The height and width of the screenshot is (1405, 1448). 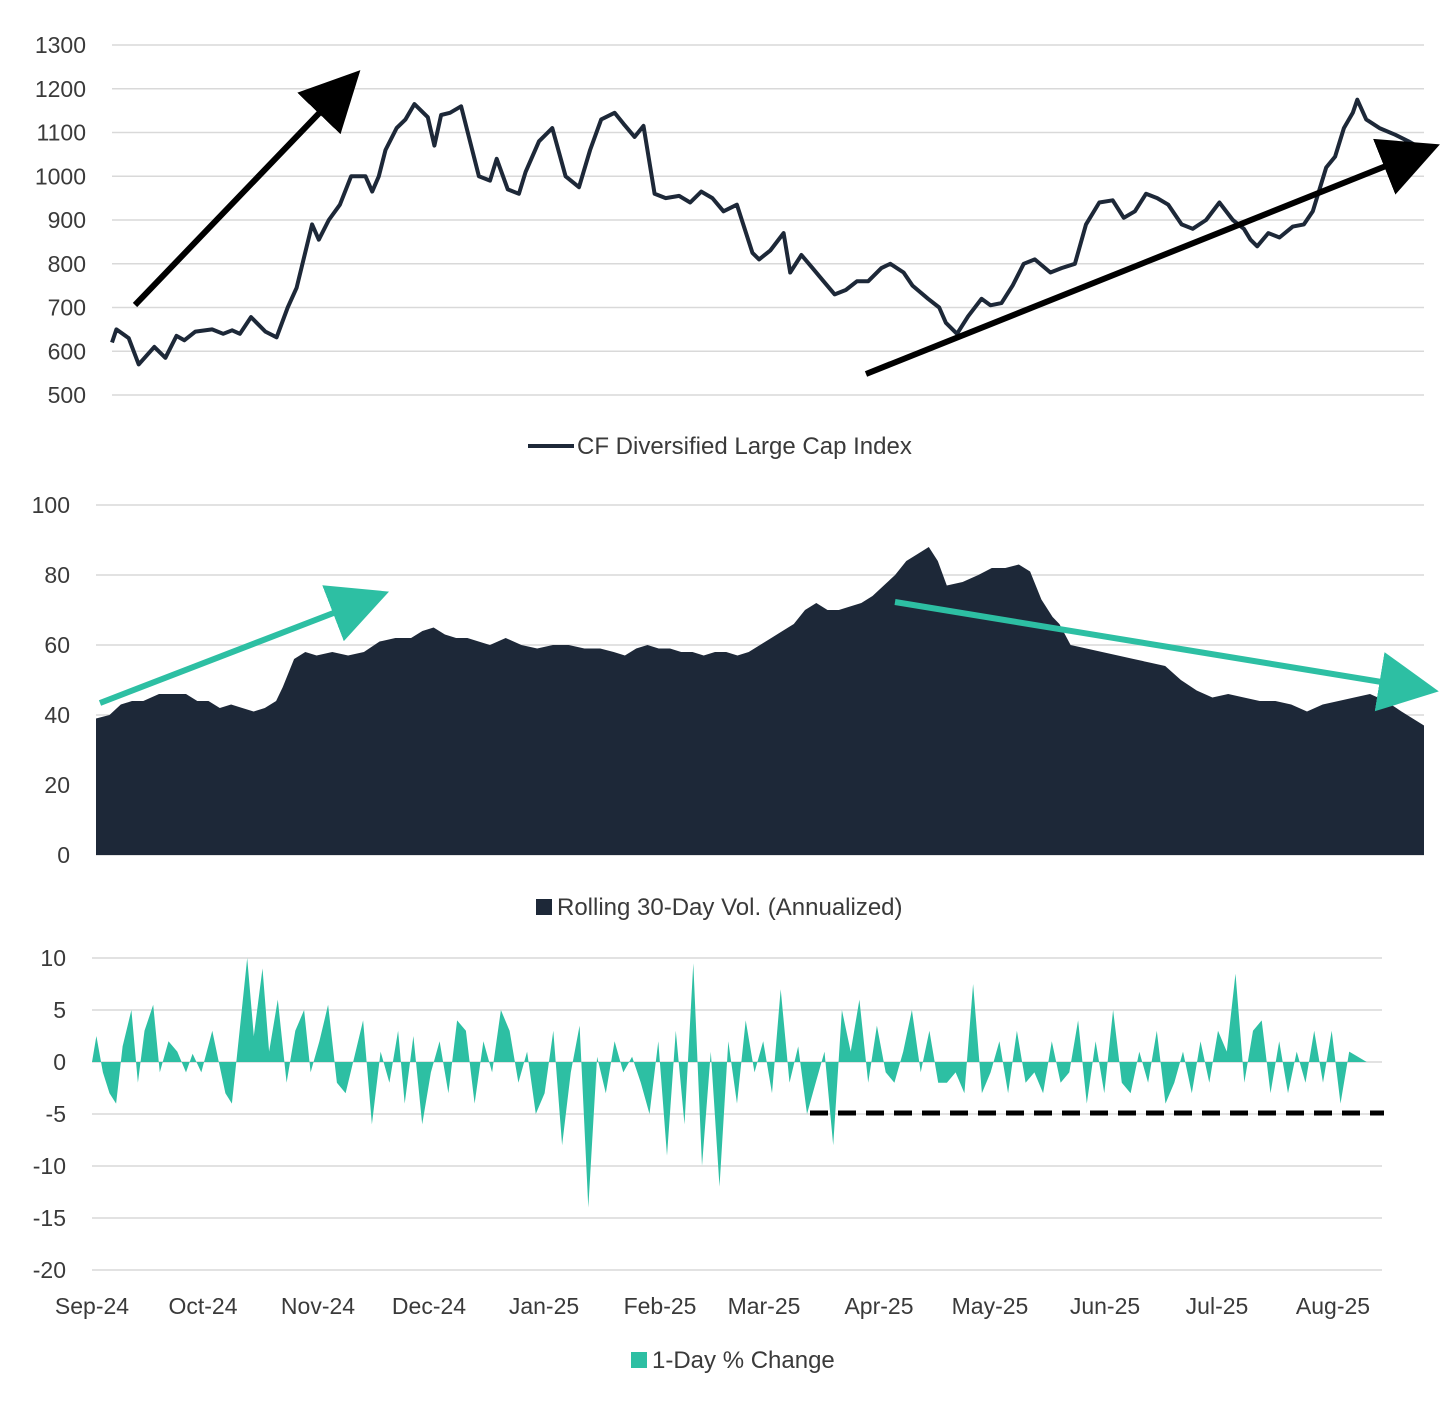 I want to click on bottom-y-tick-label: -10, so click(x=49, y=1166).